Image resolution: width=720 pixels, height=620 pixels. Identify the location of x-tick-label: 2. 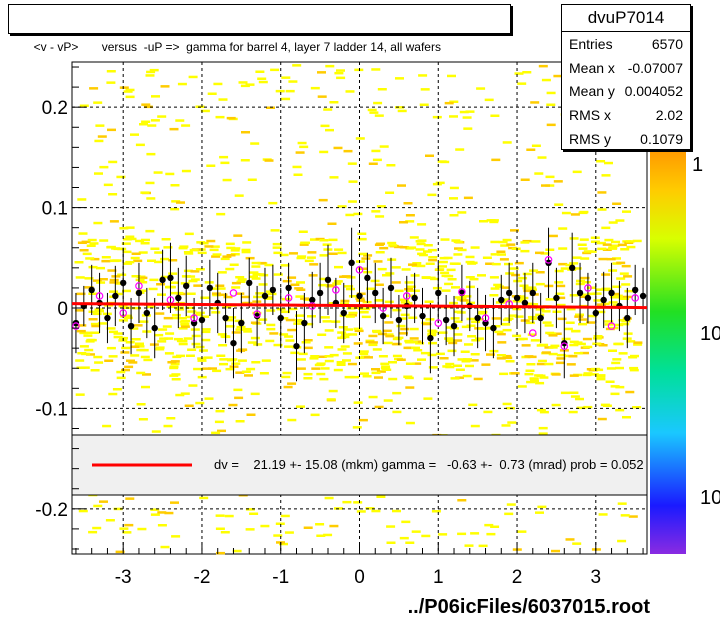
(517, 577).